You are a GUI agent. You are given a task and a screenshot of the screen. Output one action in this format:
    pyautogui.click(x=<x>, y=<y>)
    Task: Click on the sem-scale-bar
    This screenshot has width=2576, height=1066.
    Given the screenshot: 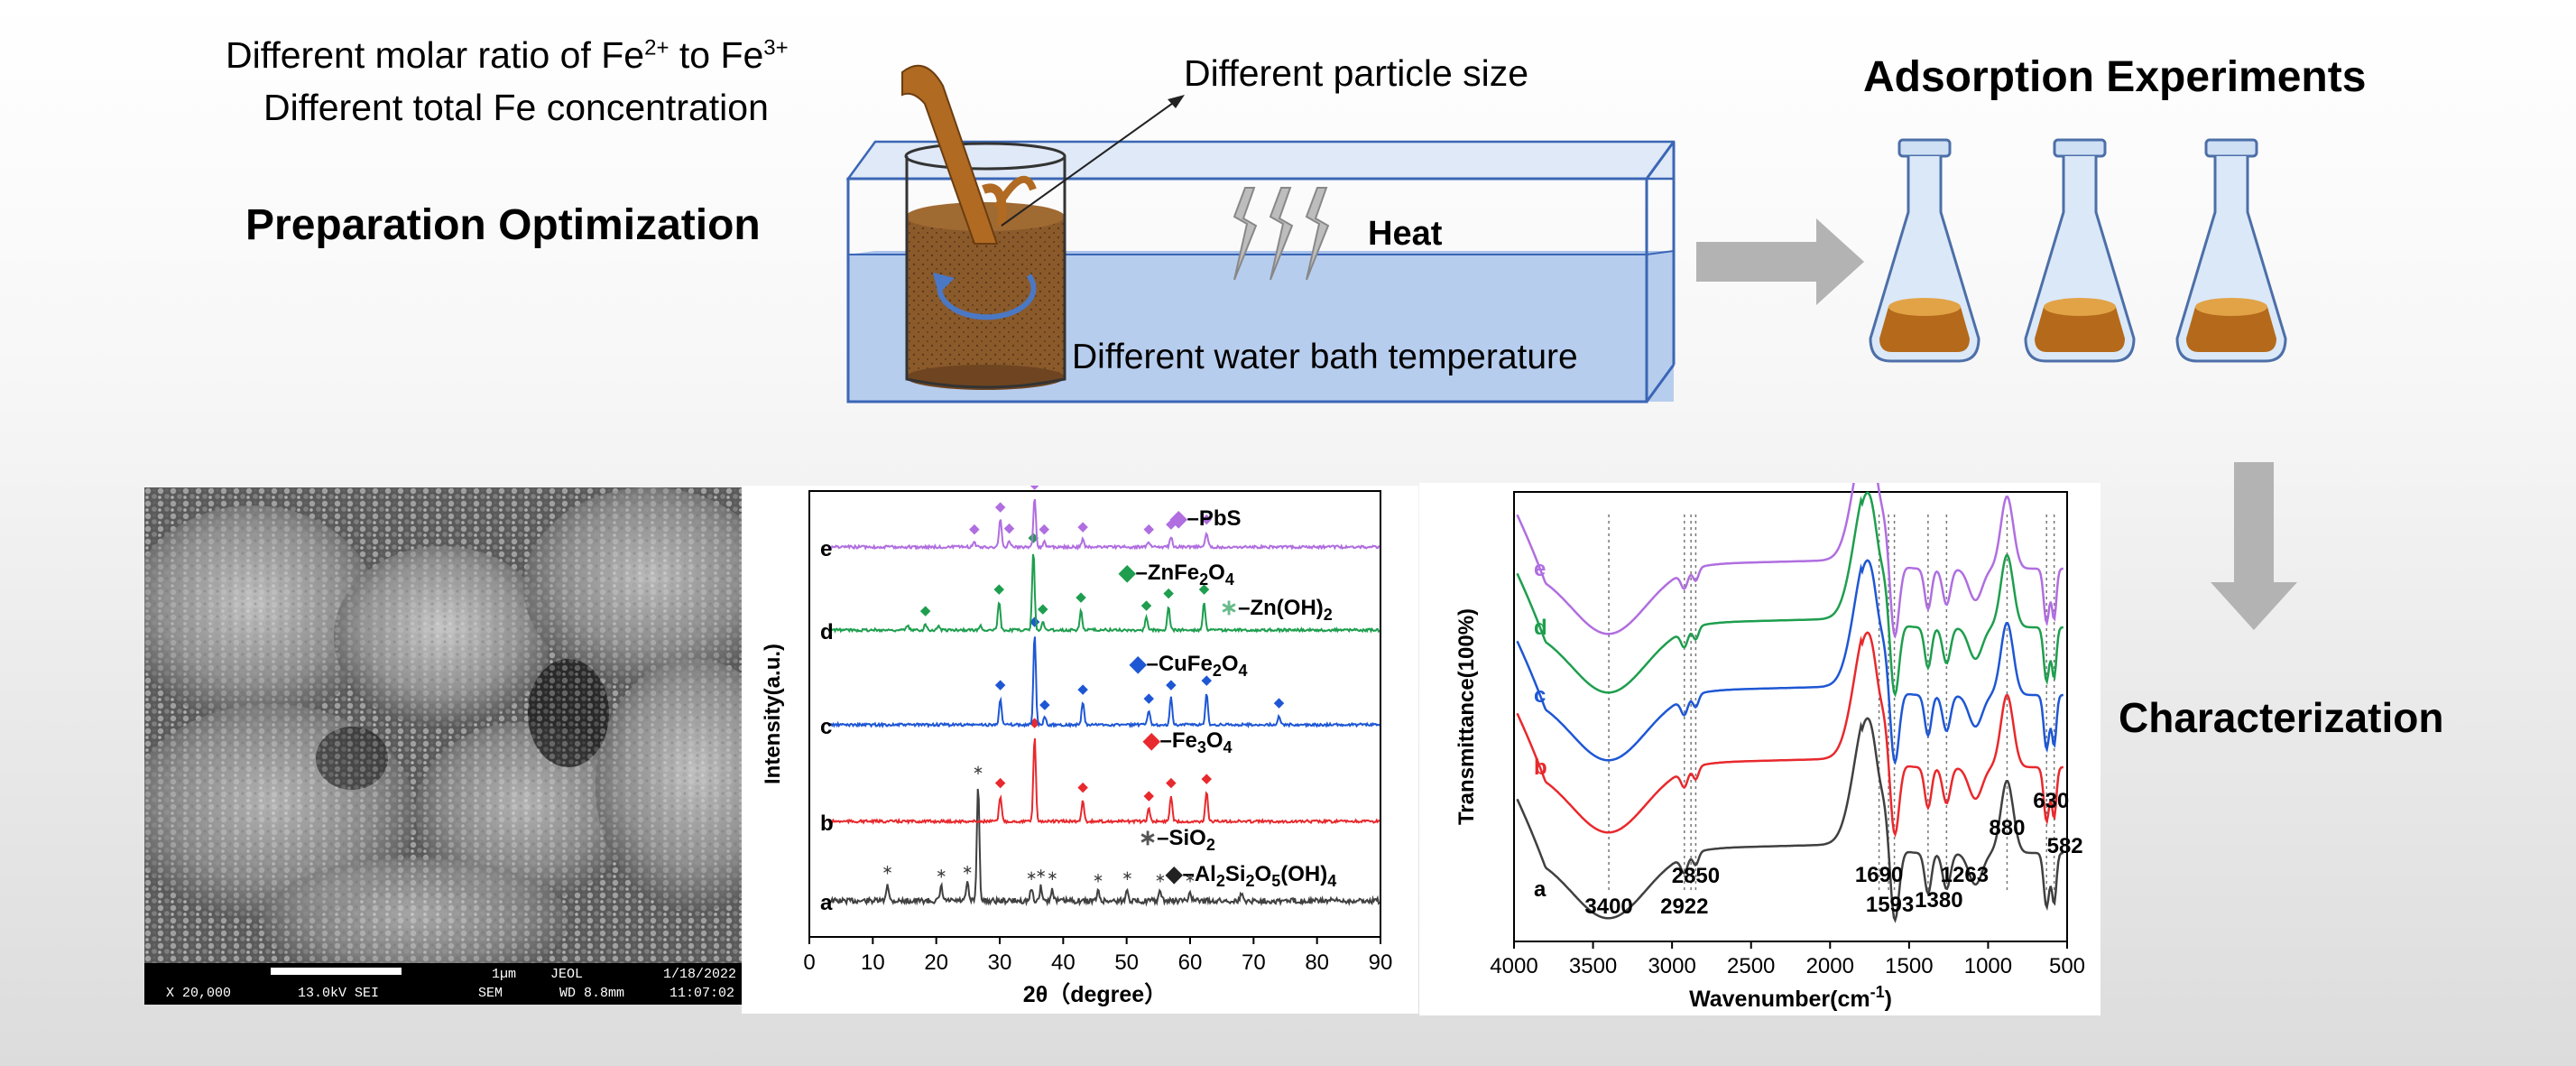 What is the action you would take?
    pyautogui.click(x=336, y=971)
    